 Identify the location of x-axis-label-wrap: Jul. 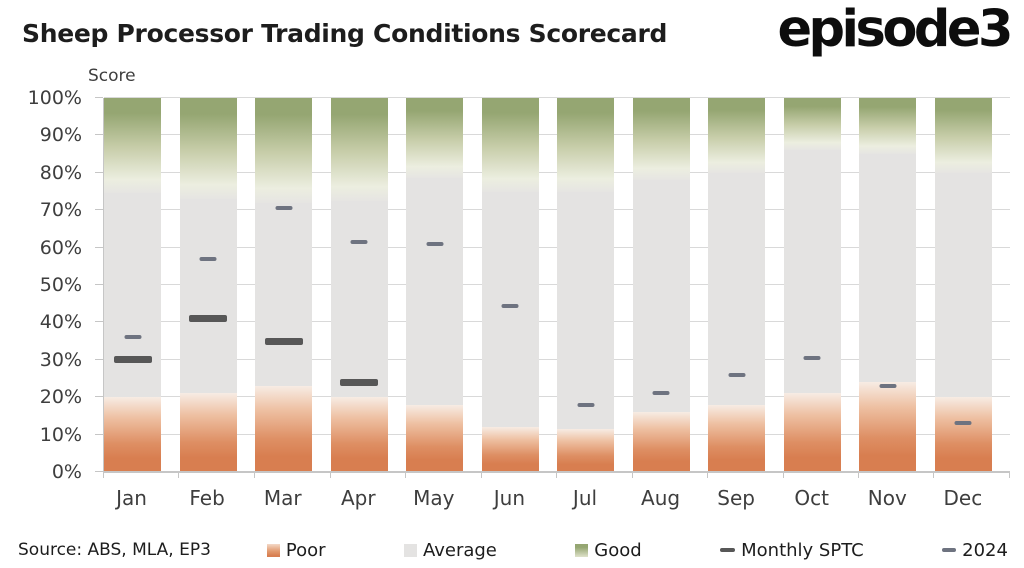
(594, 498).